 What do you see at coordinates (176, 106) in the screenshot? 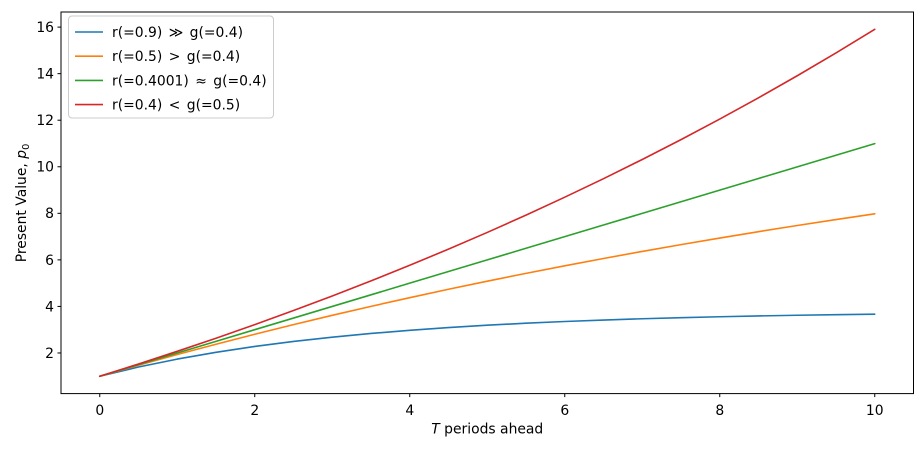
I see `legend-entry-label: r(=0.4) < g(=0.5)` at bounding box center [176, 106].